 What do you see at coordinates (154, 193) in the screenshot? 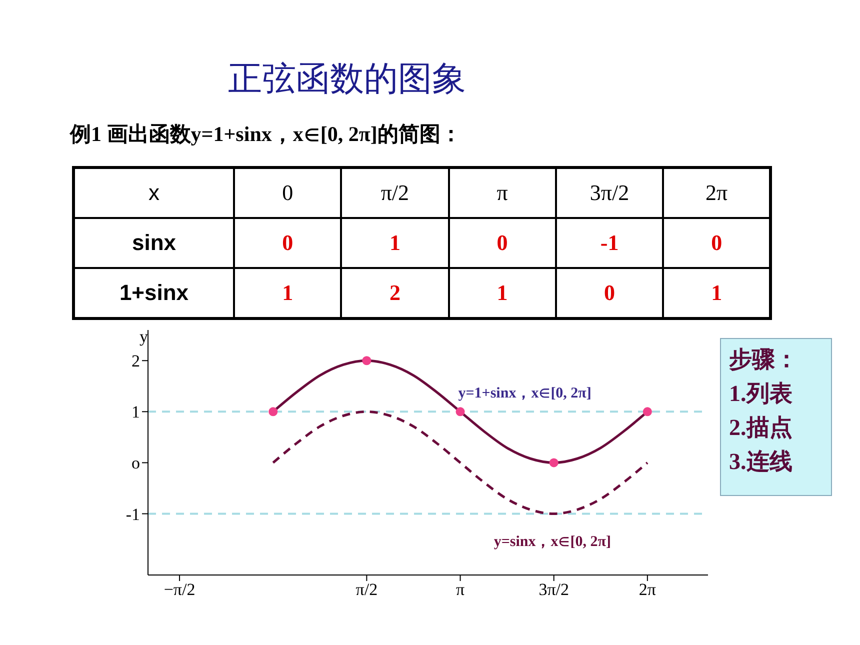
I see `text: x` at bounding box center [154, 193].